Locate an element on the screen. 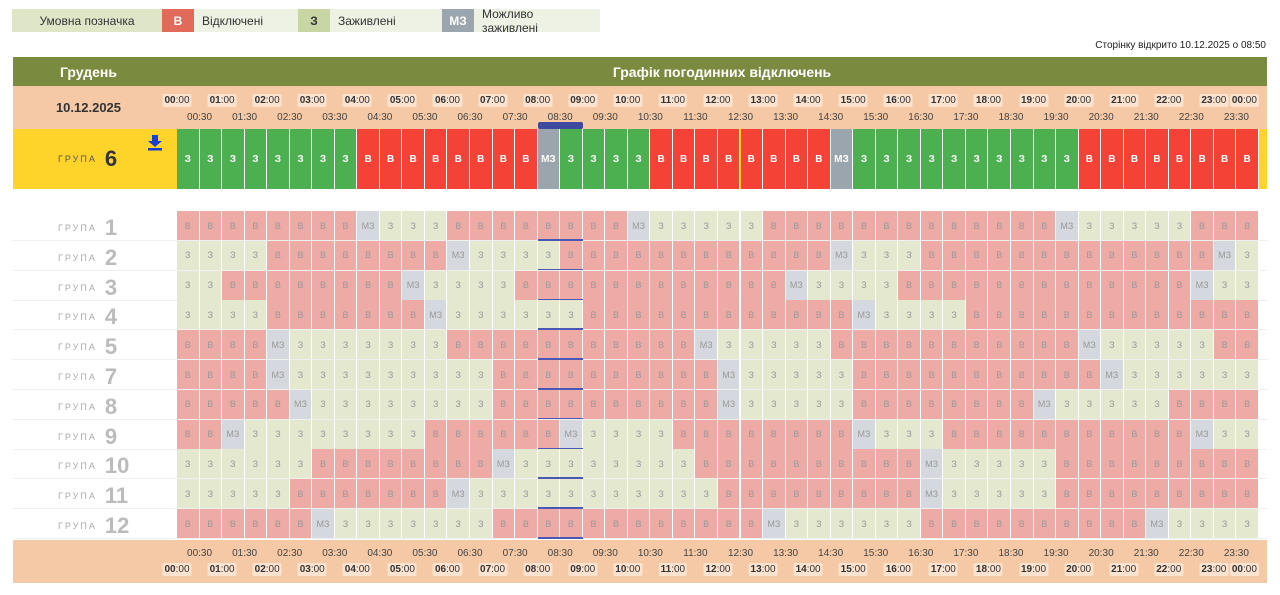 Image resolution: width=1280 pixels, height=595 pixels. top-half-hour-label: 18:30 is located at coordinates (1011, 117).